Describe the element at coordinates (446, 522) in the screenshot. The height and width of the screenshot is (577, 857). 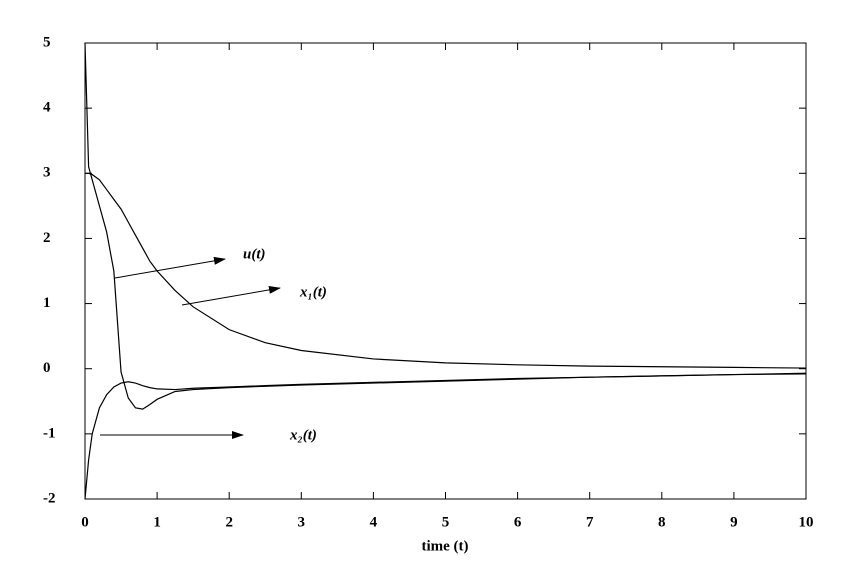
I see `x-tick-label: 5` at that location.